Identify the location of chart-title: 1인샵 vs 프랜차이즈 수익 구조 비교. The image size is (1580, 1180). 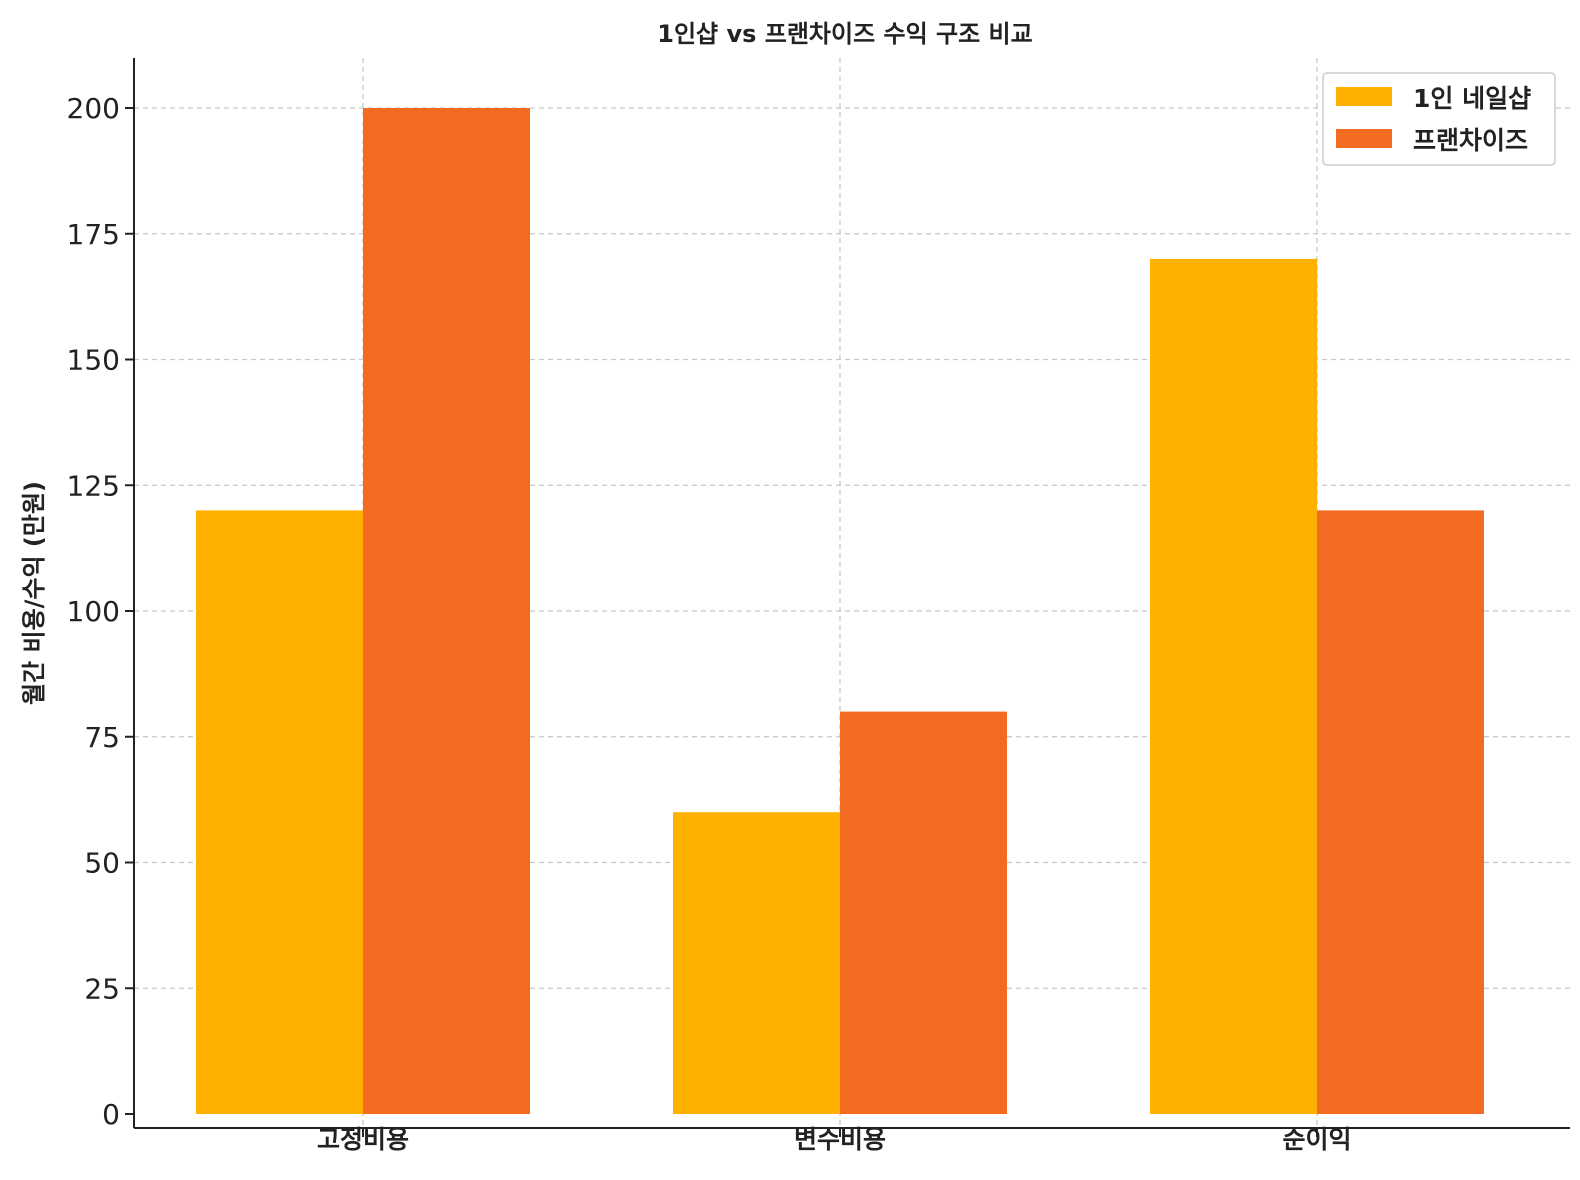
(844, 34).